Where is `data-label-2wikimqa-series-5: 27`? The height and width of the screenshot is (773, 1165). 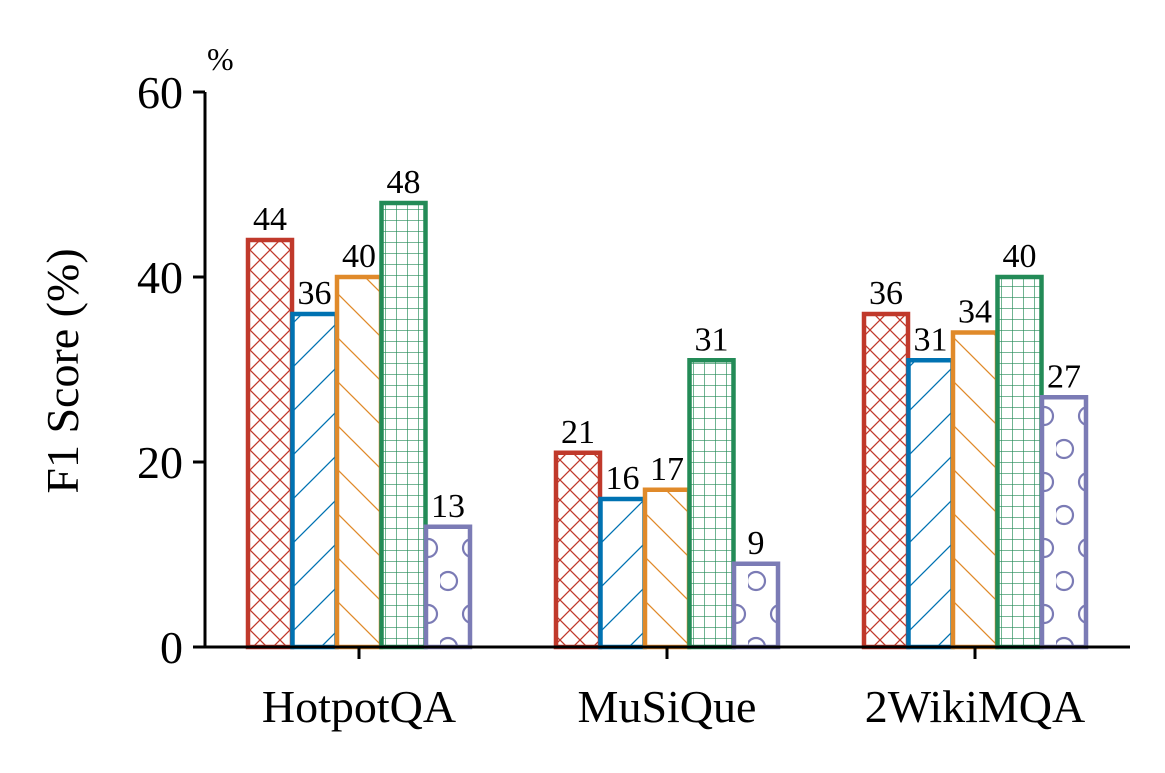 data-label-2wikimqa-series-5: 27 is located at coordinates (1064, 376).